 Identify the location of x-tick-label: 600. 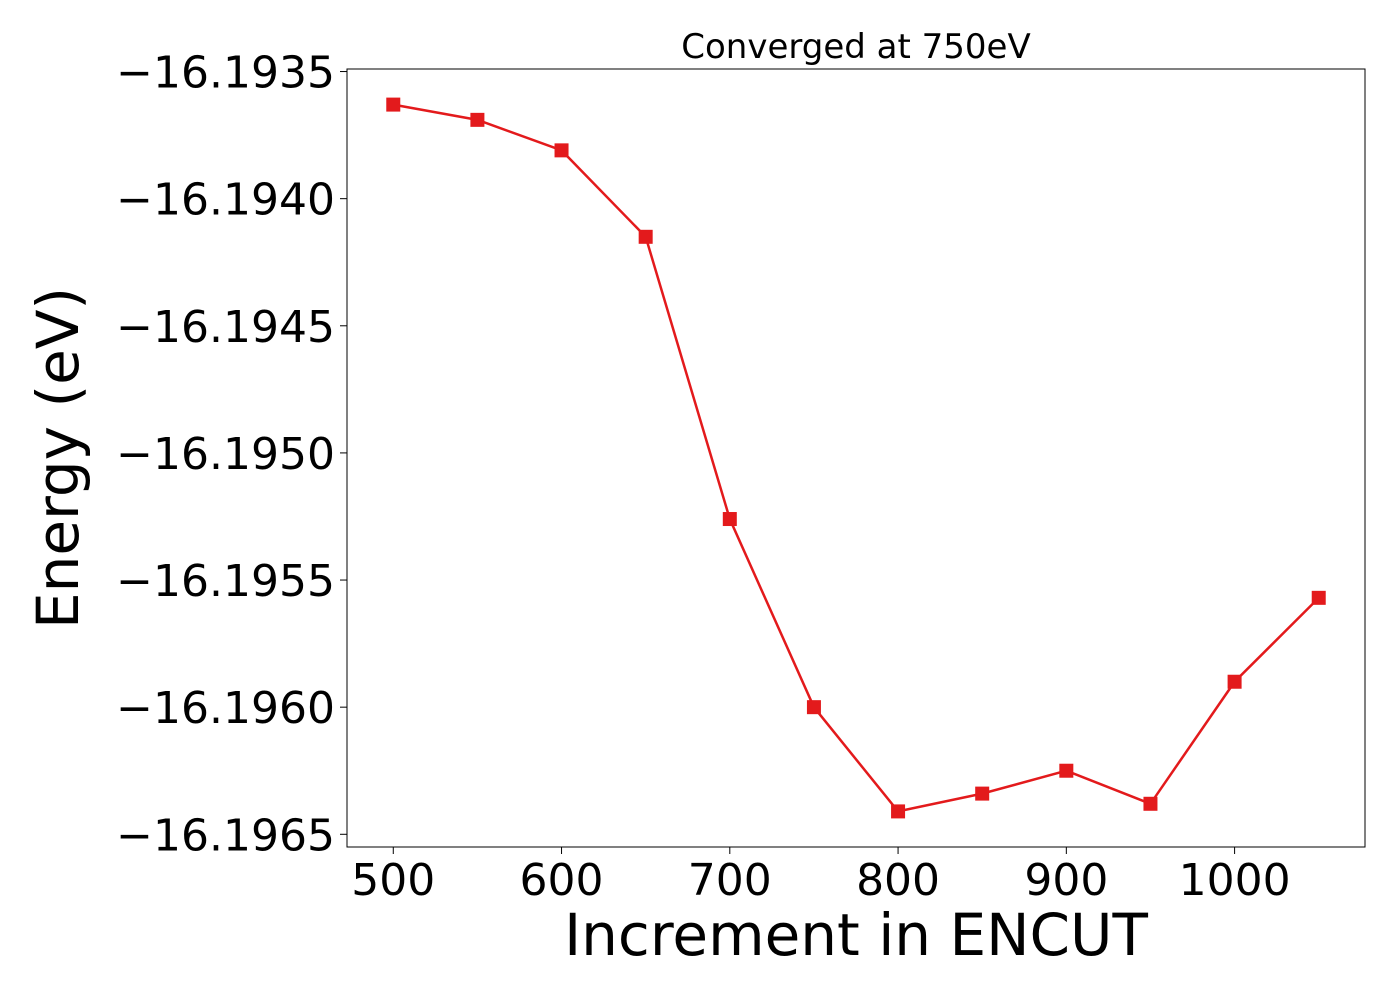
(562, 880).